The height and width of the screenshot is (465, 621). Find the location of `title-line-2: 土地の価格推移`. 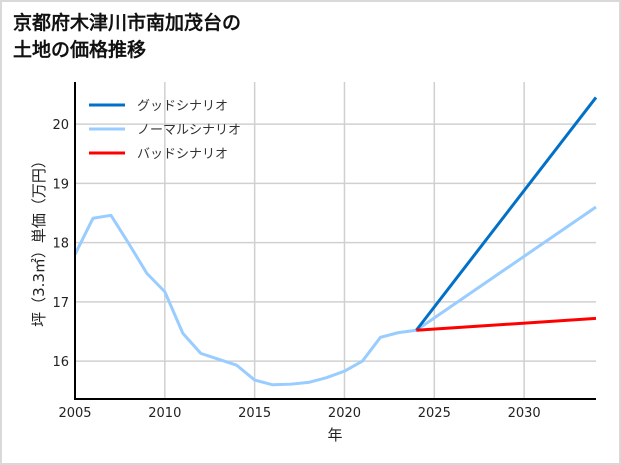

title-line-2: 土地の価格推移 is located at coordinates (80, 50).